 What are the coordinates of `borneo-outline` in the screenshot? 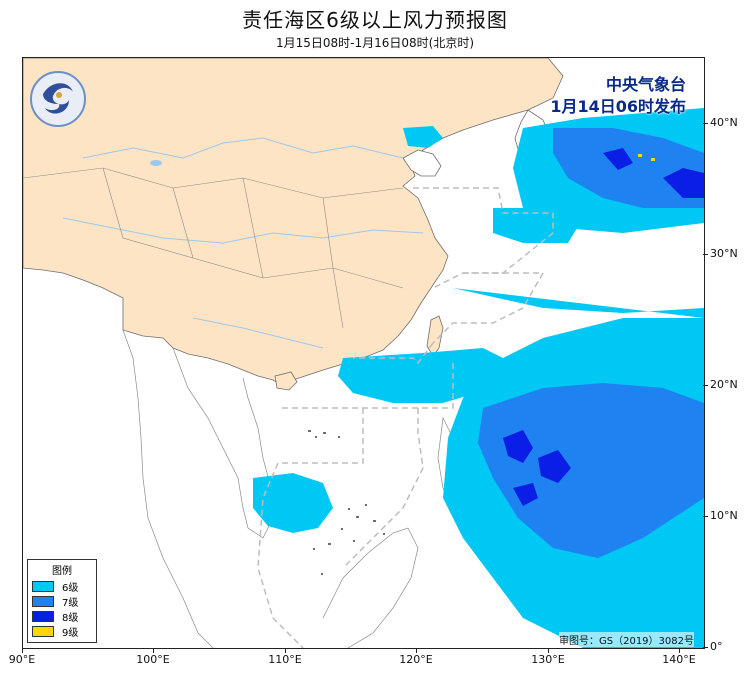 It's located at (370, 587).